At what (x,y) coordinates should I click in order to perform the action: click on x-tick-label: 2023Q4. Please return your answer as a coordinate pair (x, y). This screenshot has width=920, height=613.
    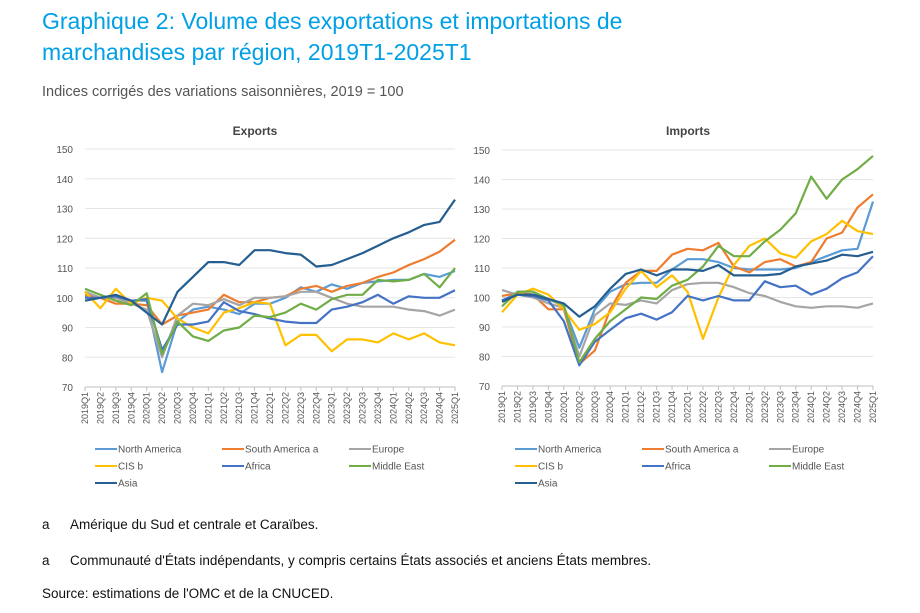
    Looking at the image, I should click on (378, 408).